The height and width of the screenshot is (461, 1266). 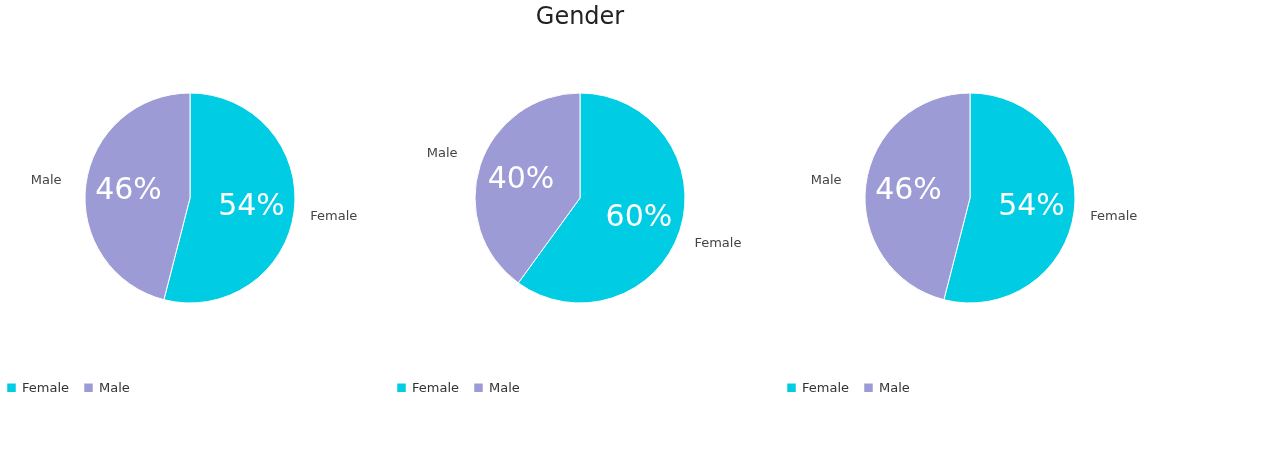 I want to click on chart-title: Gender, so click(x=580, y=16).